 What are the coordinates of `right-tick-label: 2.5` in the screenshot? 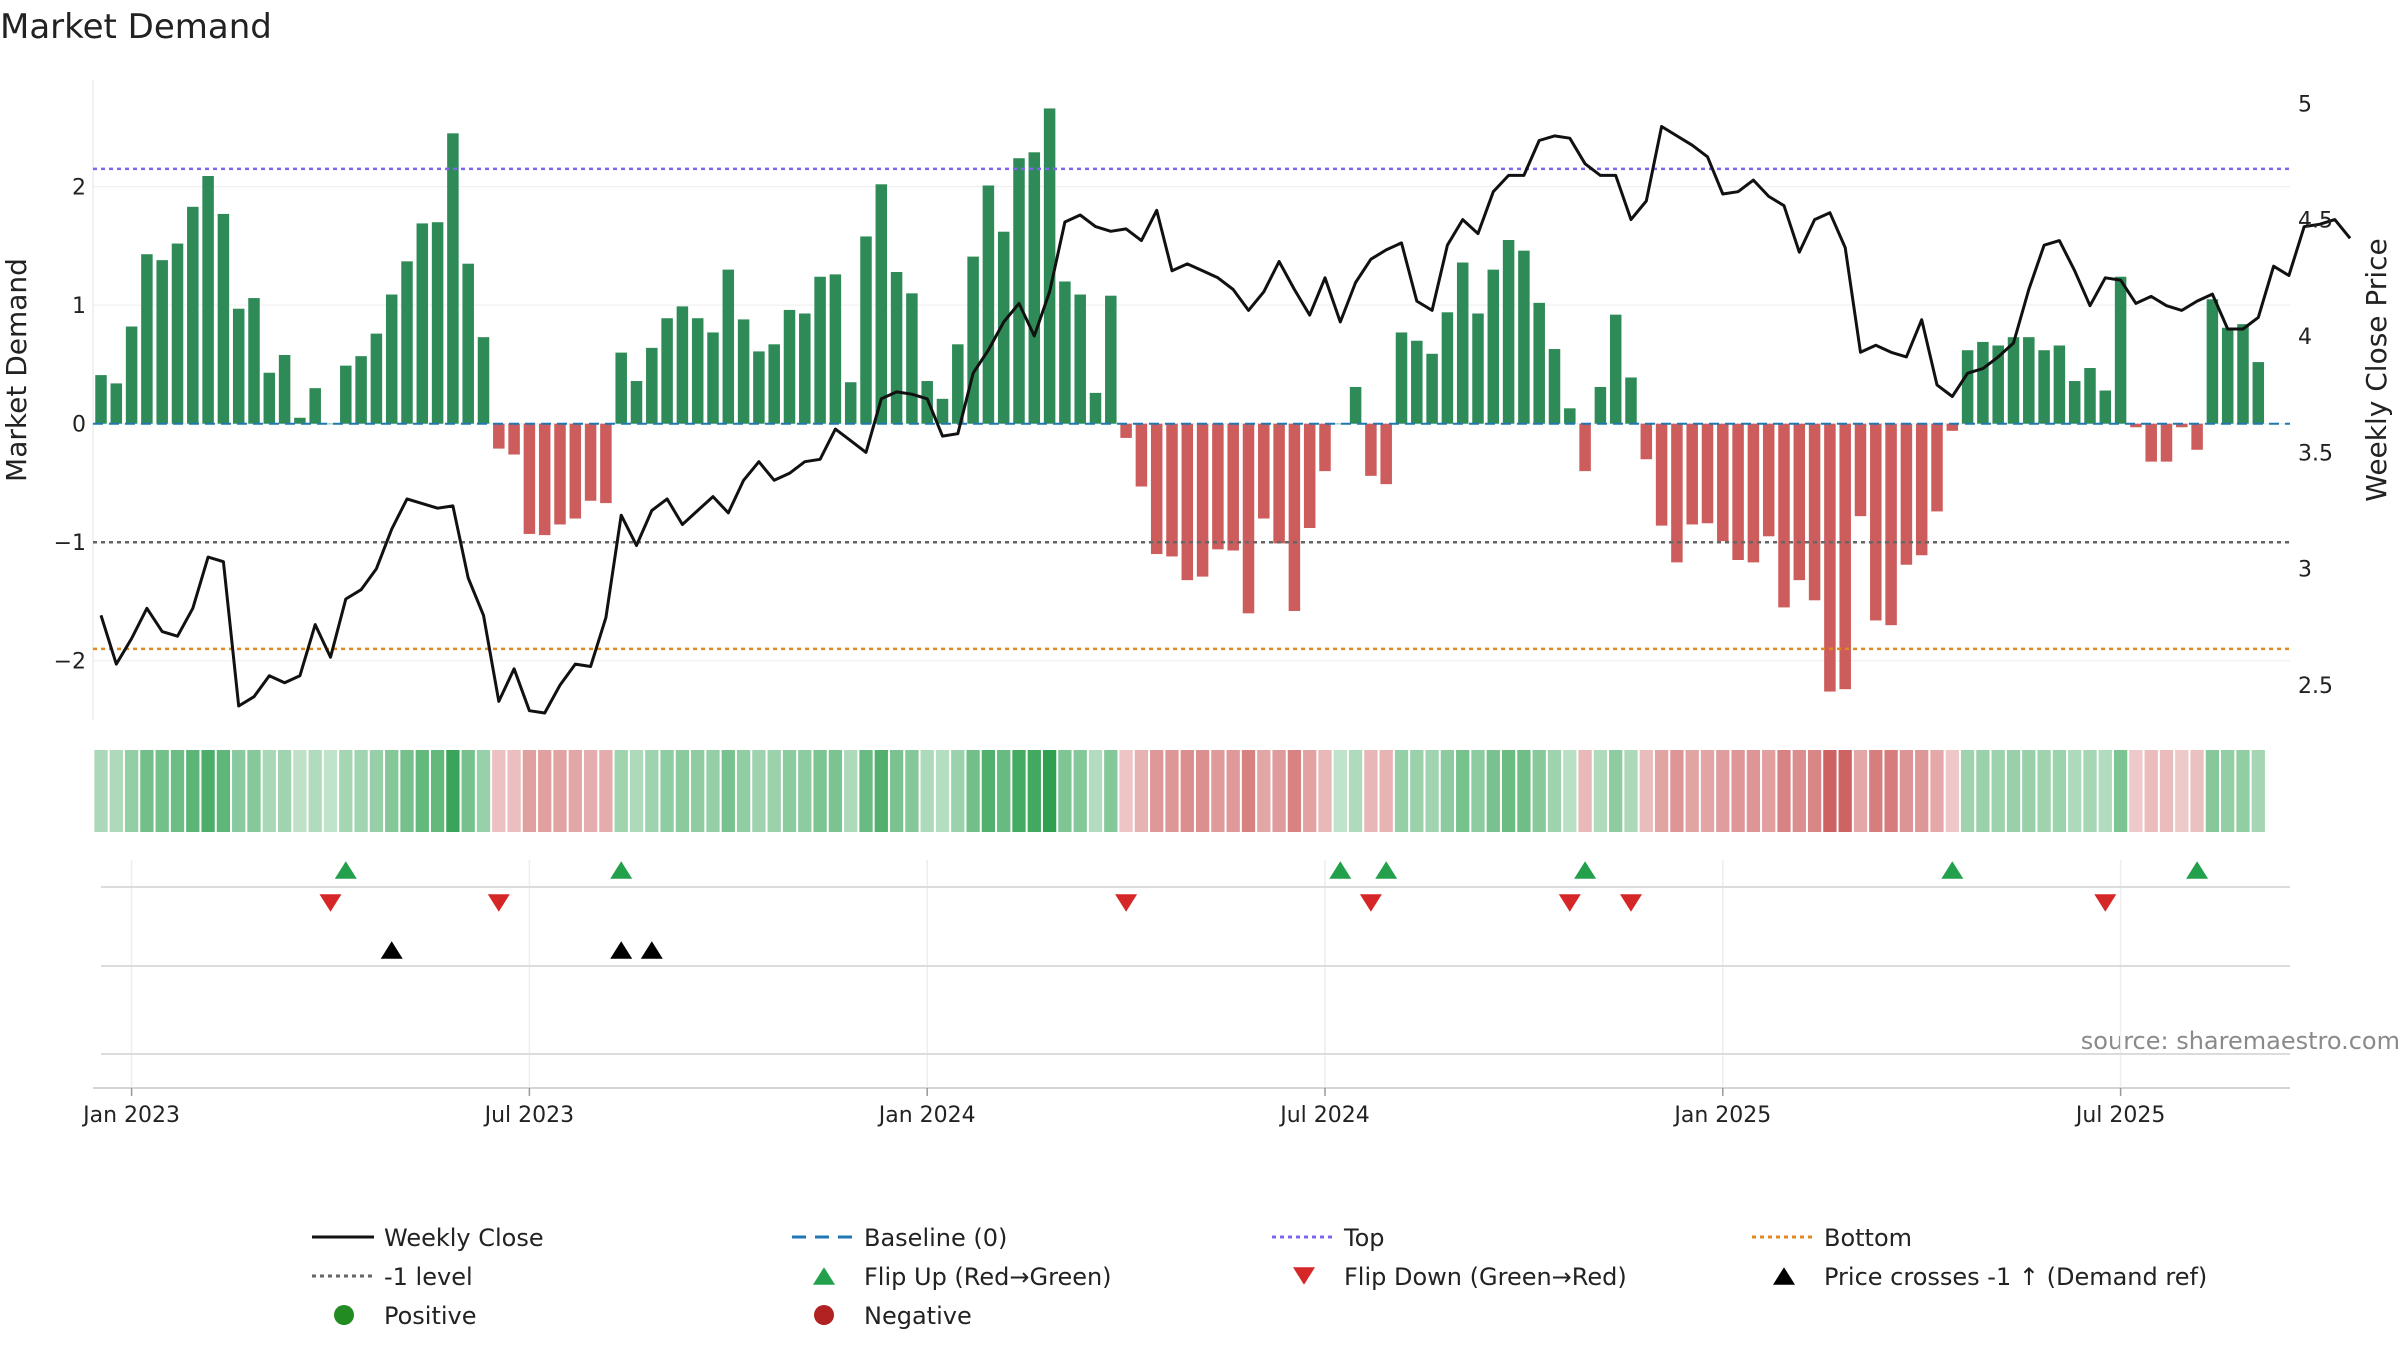 It's located at (2315, 686).